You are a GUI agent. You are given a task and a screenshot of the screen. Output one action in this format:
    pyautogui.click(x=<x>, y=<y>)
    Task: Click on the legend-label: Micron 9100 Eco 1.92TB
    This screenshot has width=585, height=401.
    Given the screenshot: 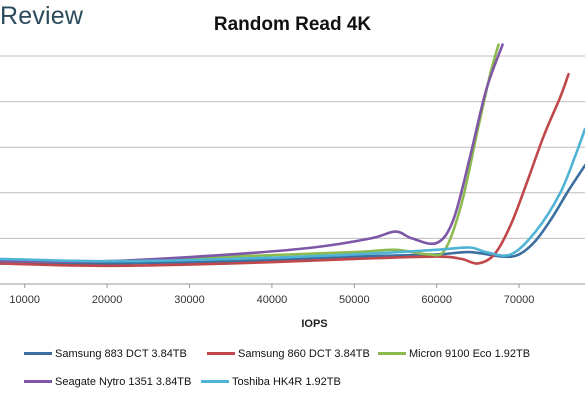 What is the action you would take?
    pyautogui.click(x=470, y=354)
    